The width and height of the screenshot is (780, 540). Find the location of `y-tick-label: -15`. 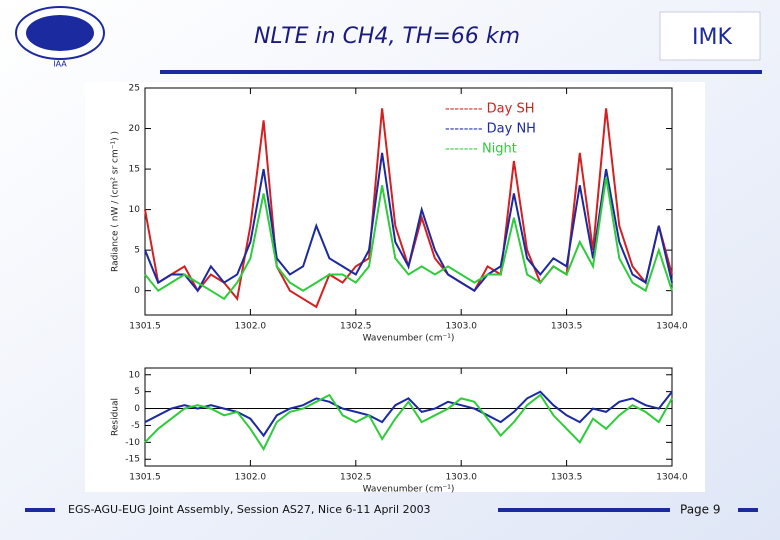

y-tick-label: -15 is located at coordinates (132, 460).